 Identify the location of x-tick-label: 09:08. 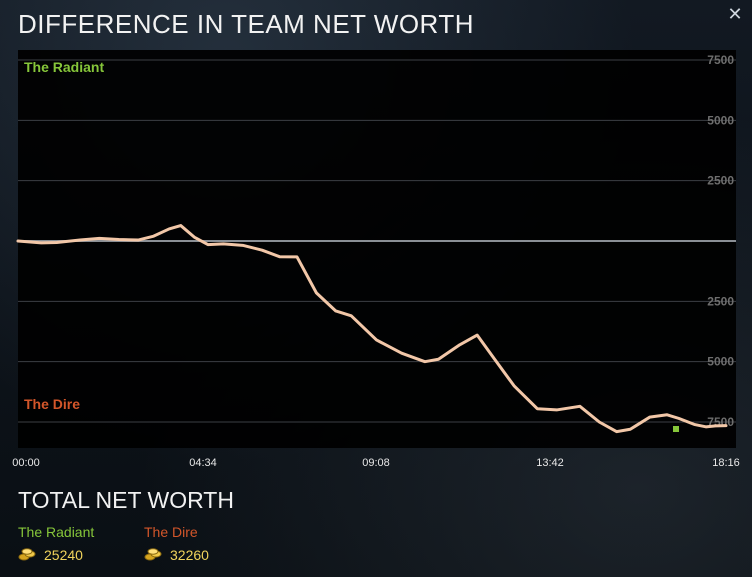
(376, 463).